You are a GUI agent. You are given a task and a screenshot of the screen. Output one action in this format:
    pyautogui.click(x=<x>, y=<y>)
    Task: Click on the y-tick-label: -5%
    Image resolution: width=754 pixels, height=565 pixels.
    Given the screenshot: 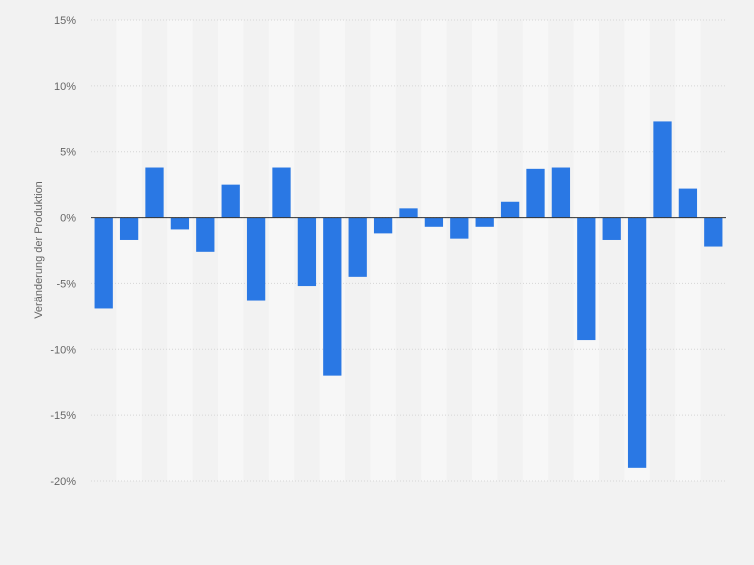 What is the action you would take?
    pyautogui.click(x=66, y=284)
    